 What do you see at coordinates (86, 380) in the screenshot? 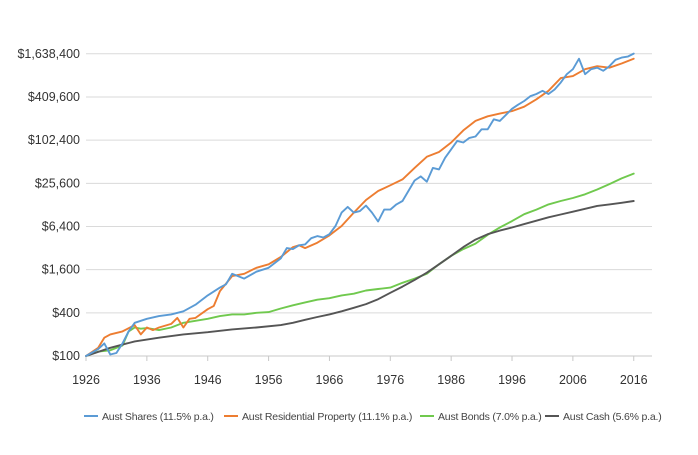
I see `x-tick-label: 1926` at bounding box center [86, 380].